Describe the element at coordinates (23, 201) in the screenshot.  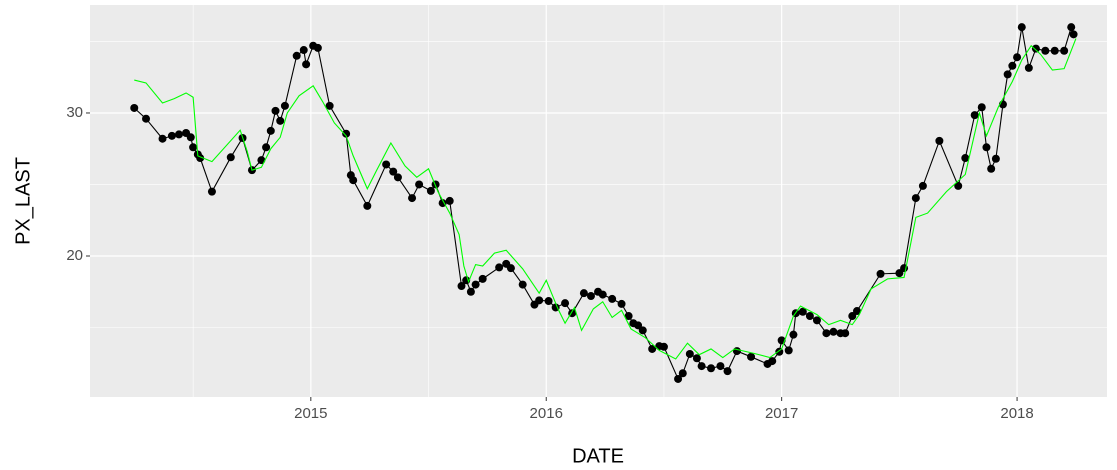
I see `y-axis-label: PX_LAST` at that location.